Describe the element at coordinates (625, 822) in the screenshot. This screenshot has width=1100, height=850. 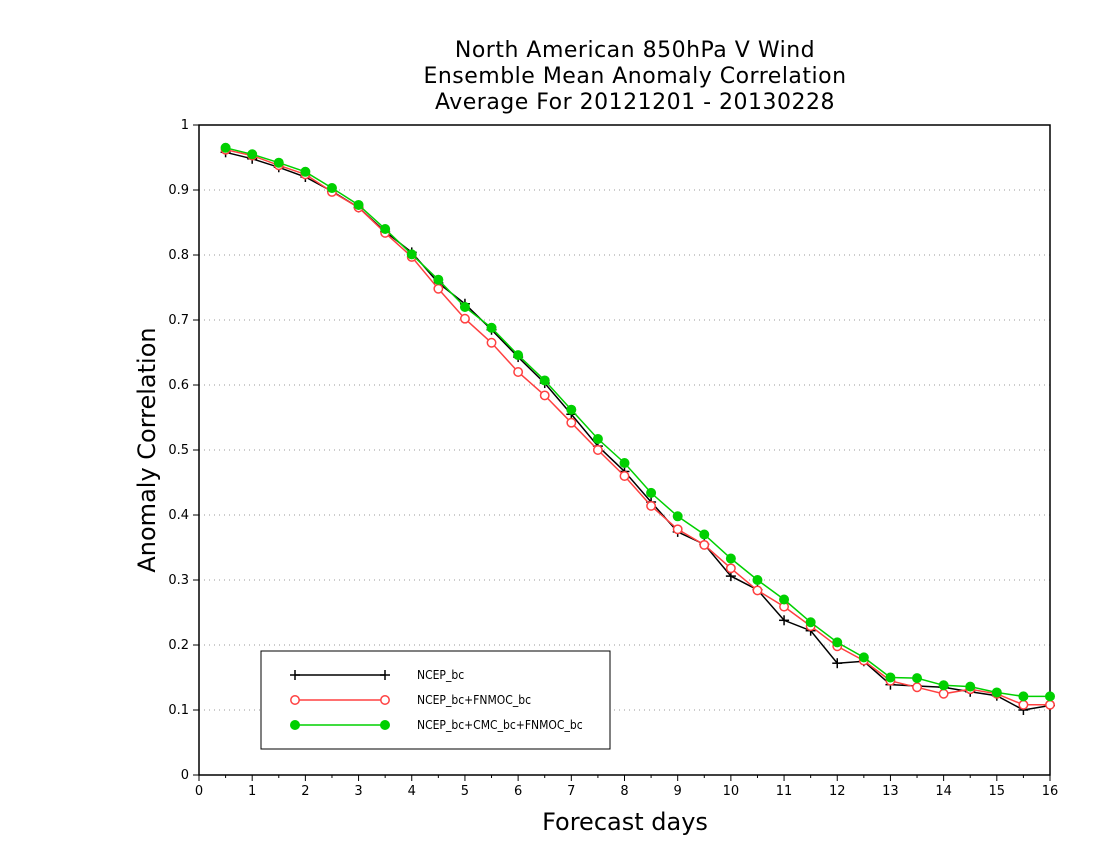
I see `x-axis-label: Forecast days` at that location.